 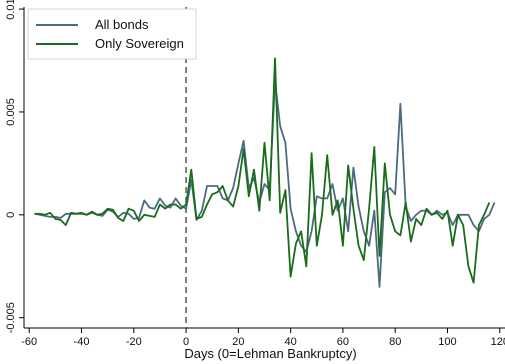 I want to click on y-tick-label: 0, so click(x=11, y=215).